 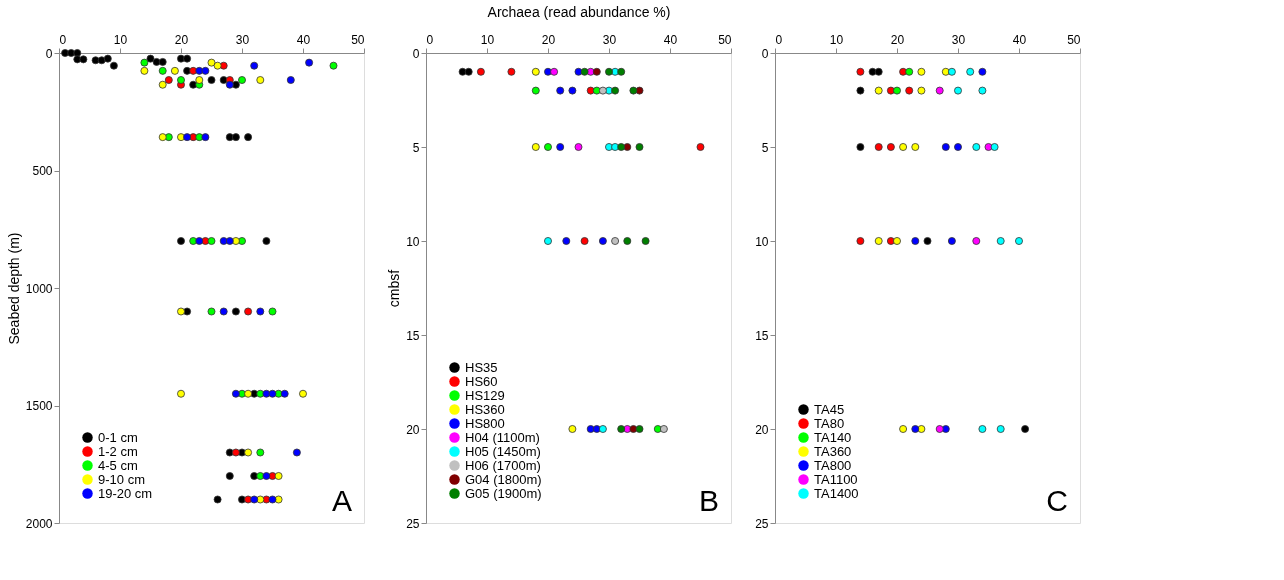 What do you see at coordinates (118, 465) in the screenshot?
I see `legend-label: 4-5 cm` at bounding box center [118, 465].